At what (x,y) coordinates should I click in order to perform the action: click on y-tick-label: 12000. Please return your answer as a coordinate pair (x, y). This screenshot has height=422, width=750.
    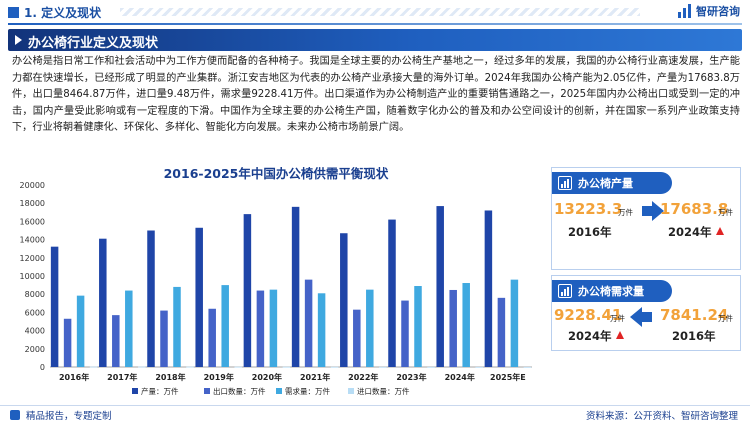
    Looking at the image, I should click on (32, 258).